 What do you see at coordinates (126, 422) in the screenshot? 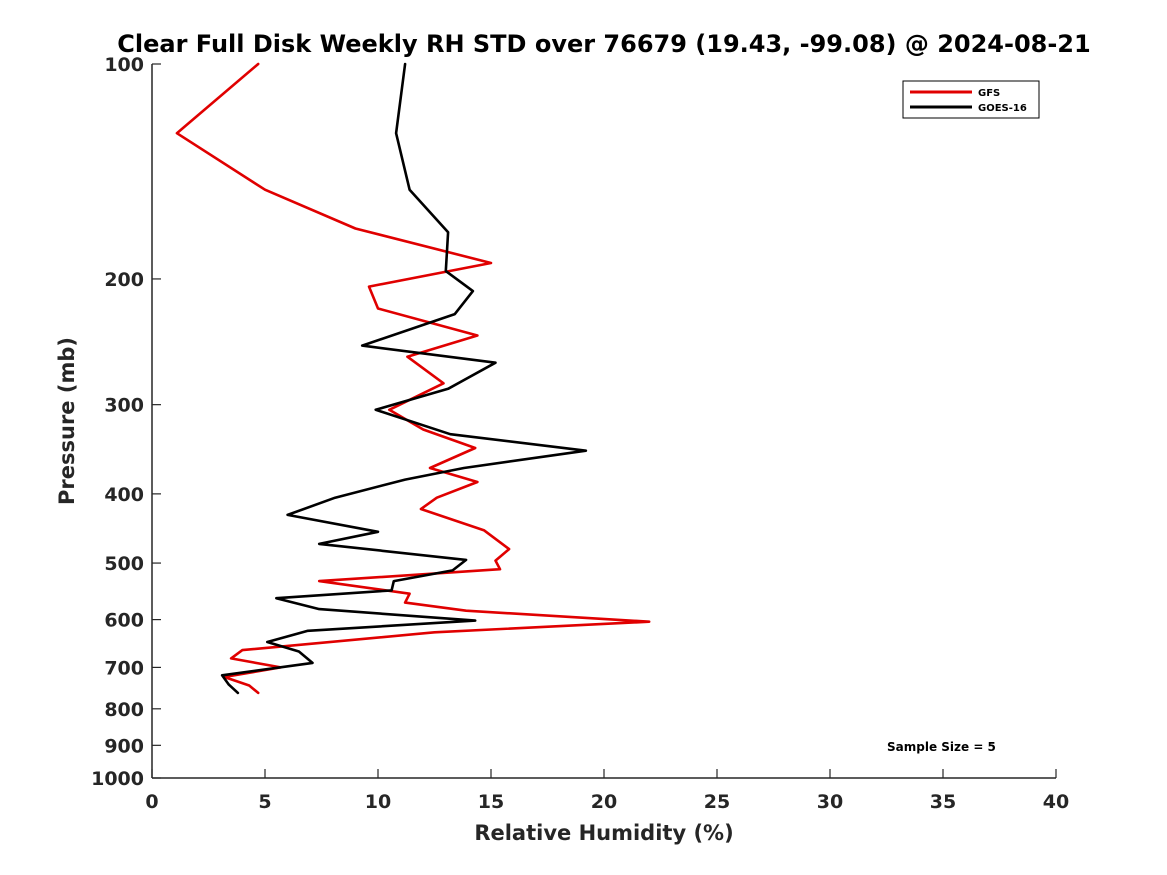
I see `y-axis: 100 200 300 400 500 600 700 800 900 1000` at bounding box center [126, 422].